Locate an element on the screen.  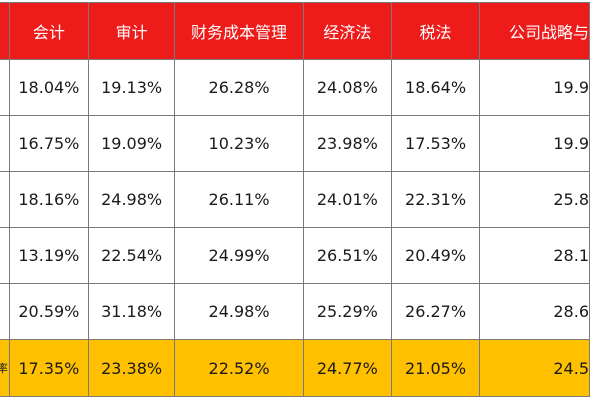
table-cell: 18.64% is located at coordinates (435, 87).